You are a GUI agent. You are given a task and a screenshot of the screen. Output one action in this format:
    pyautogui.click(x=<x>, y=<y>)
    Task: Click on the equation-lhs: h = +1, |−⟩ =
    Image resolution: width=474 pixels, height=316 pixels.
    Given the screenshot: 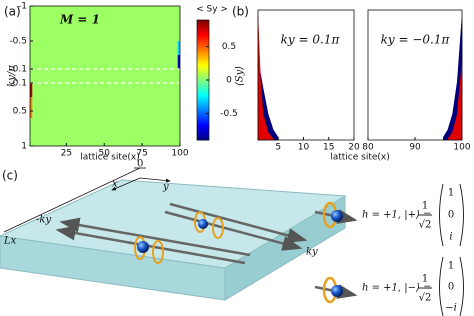 What is the action you would take?
    pyautogui.click(x=396, y=288)
    